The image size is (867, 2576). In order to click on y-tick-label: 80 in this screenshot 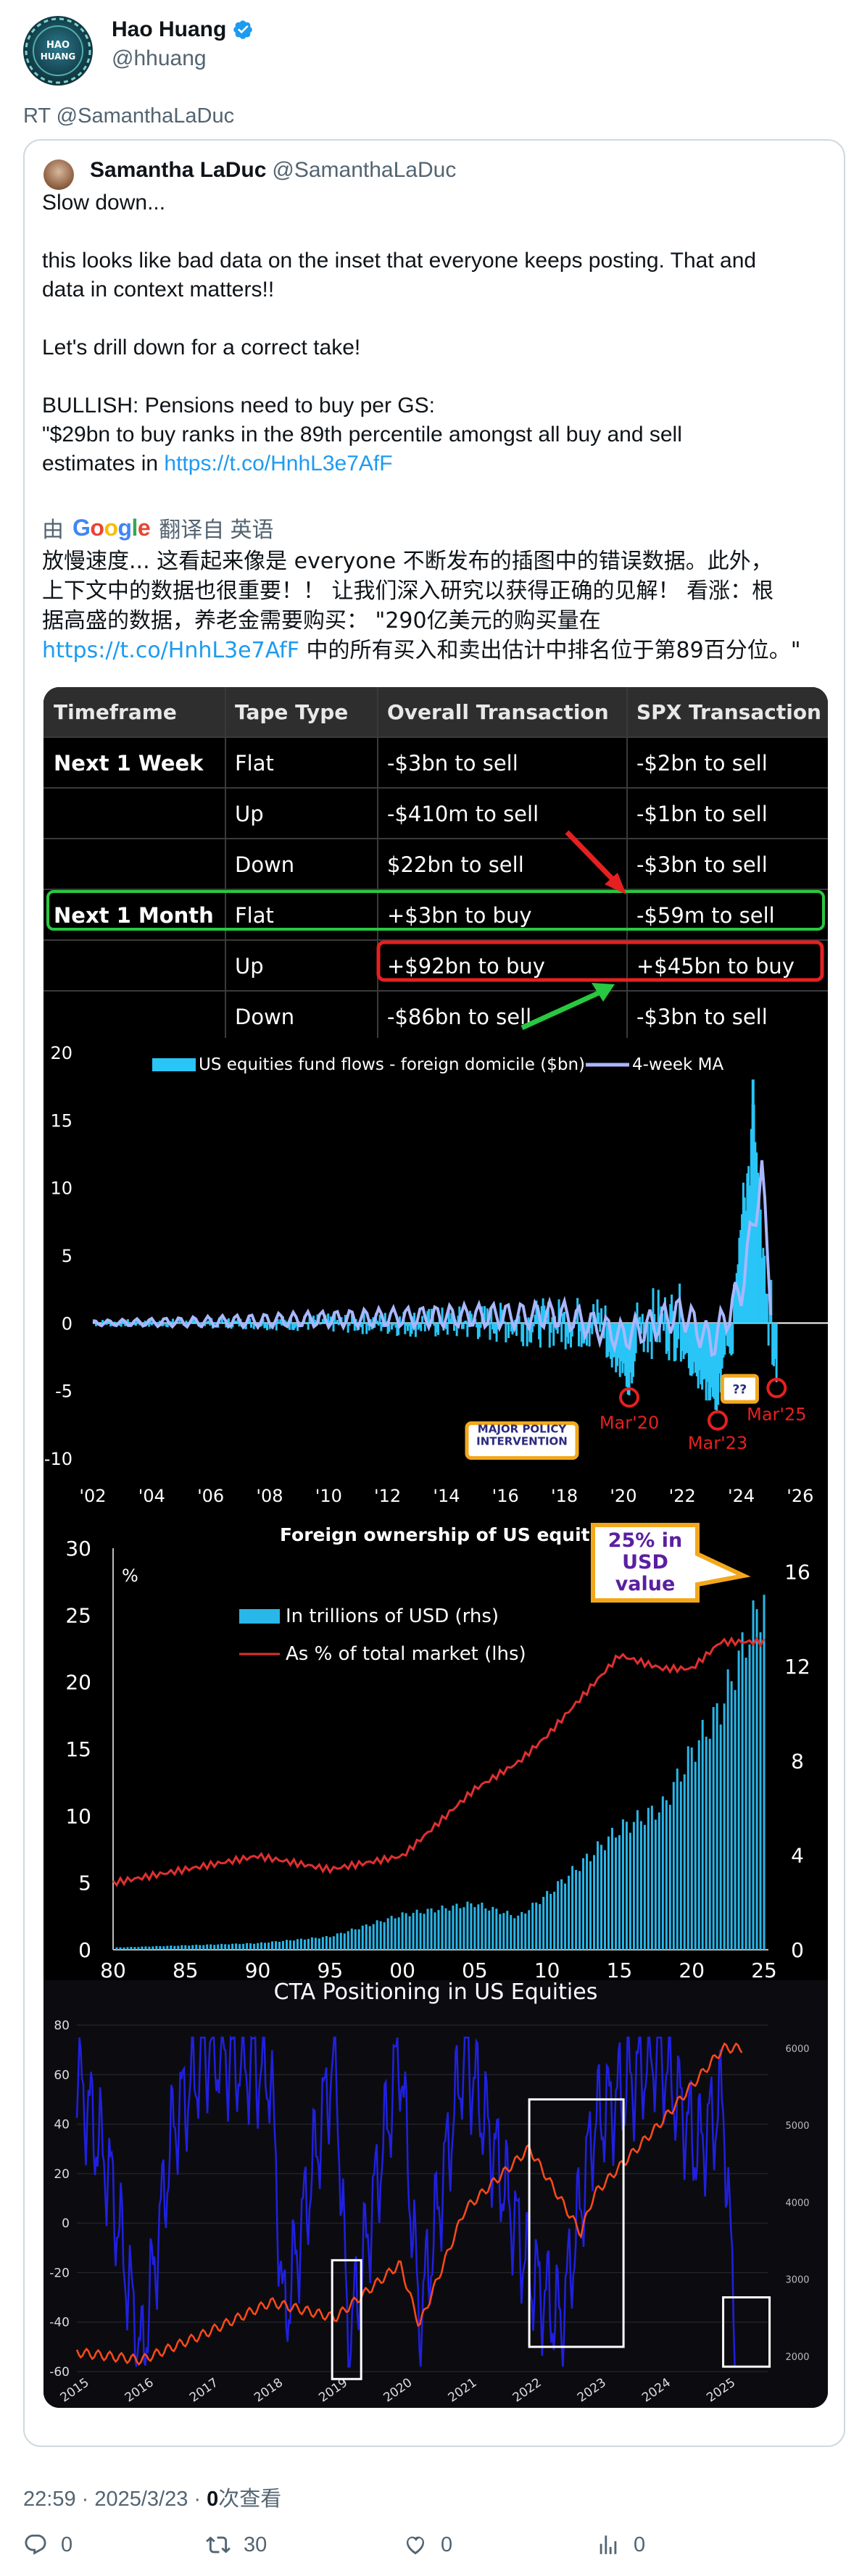, I will do `click(62, 2026)`.